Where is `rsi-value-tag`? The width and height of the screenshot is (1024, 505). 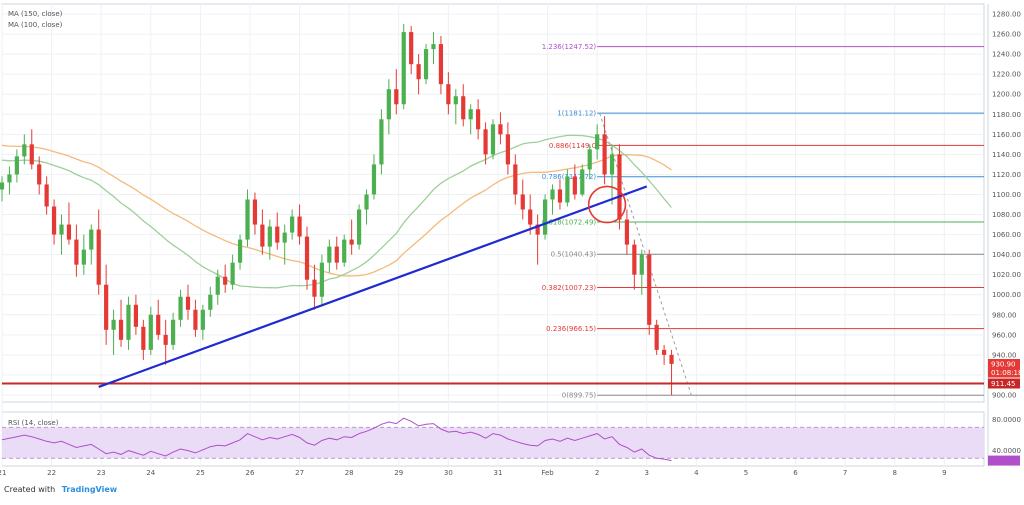
rsi-value-tag is located at coordinates (1004, 460).